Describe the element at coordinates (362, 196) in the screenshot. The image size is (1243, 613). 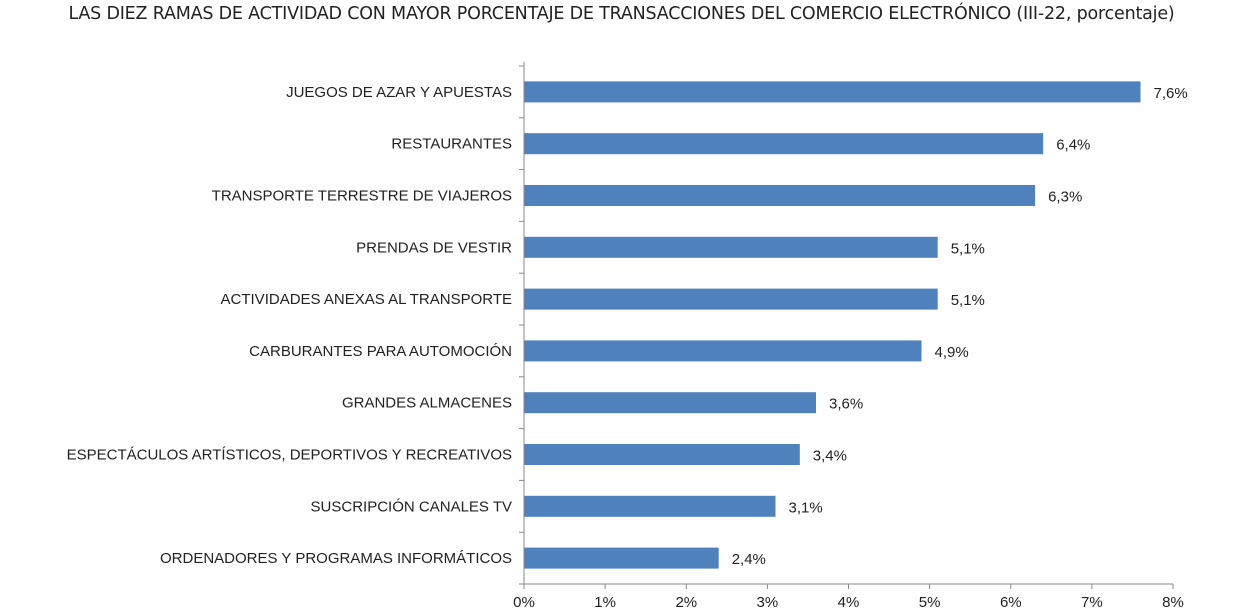
I see `category-label: TRANSPORTE TERRESTRE DE VIAJEROS` at that location.